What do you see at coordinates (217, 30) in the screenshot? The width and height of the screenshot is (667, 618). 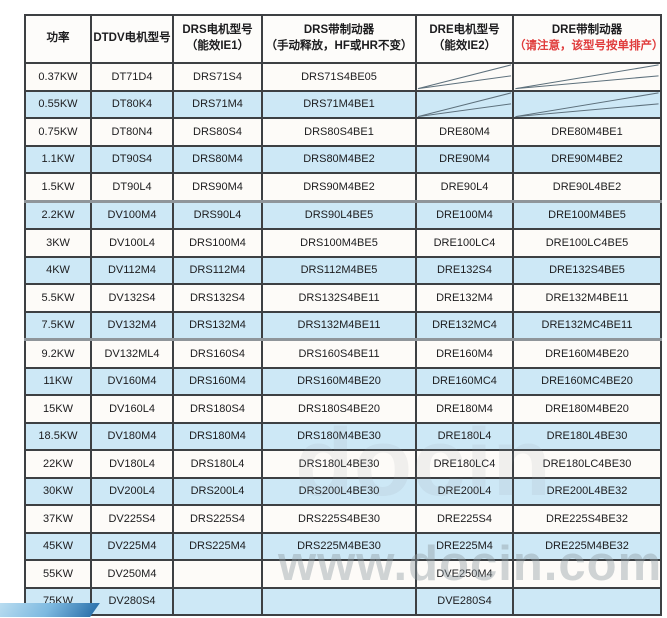 I see `header-drs-label: DRS电机型号` at bounding box center [217, 30].